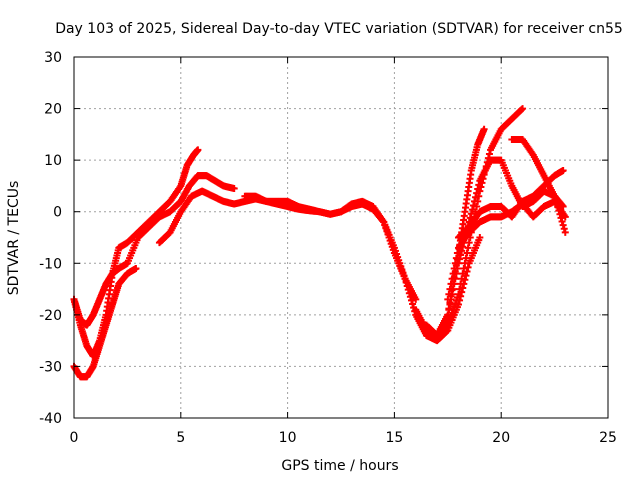 The width and height of the screenshot is (640, 480). I want to click on x-tick-label: 0, so click(74, 438).